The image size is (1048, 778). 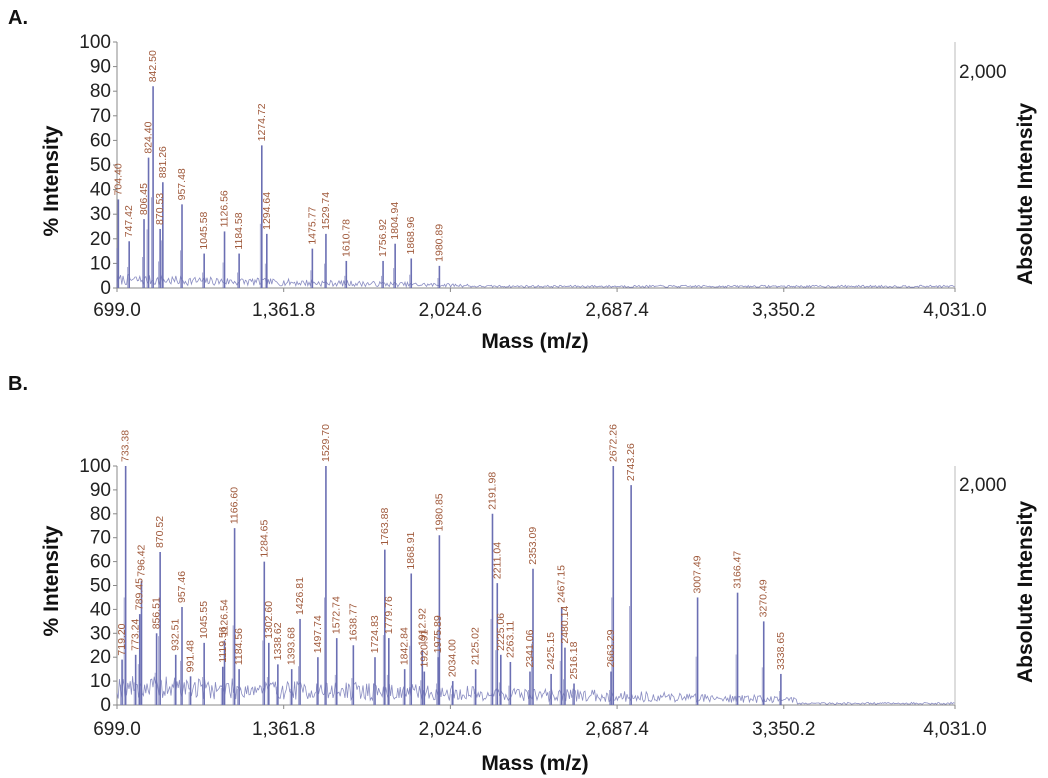 What do you see at coordinates (264, 538) in the screenshot?
I see `peak-label: 1284.65` at bounding box center [264, 538].